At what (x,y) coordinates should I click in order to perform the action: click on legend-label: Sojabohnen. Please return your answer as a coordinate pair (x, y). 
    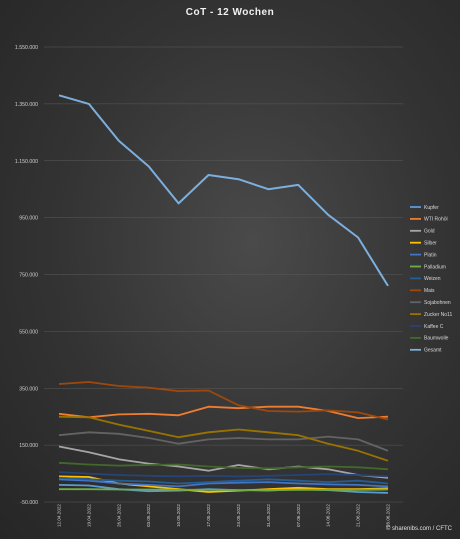
    Looking at the image, I should click on (437, 303).